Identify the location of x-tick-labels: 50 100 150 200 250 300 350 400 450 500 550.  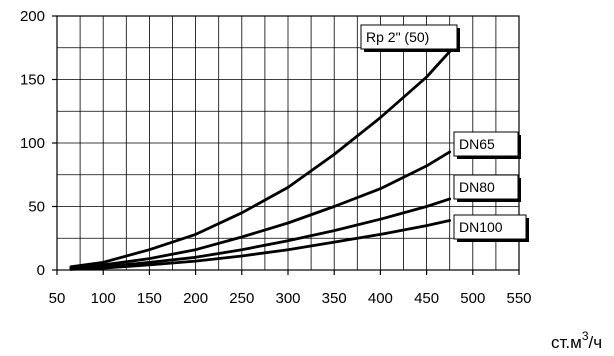
(290, 298).